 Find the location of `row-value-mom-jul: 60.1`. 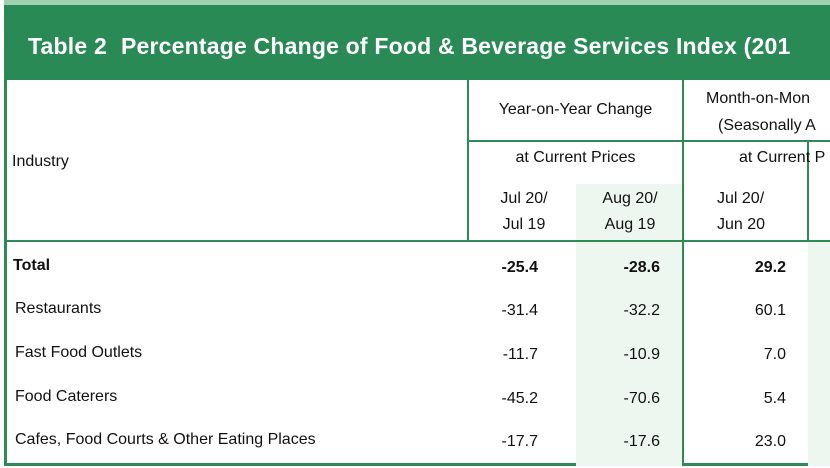

row-value-mom-jul: 60.1 is located at coordinates (770, 310).